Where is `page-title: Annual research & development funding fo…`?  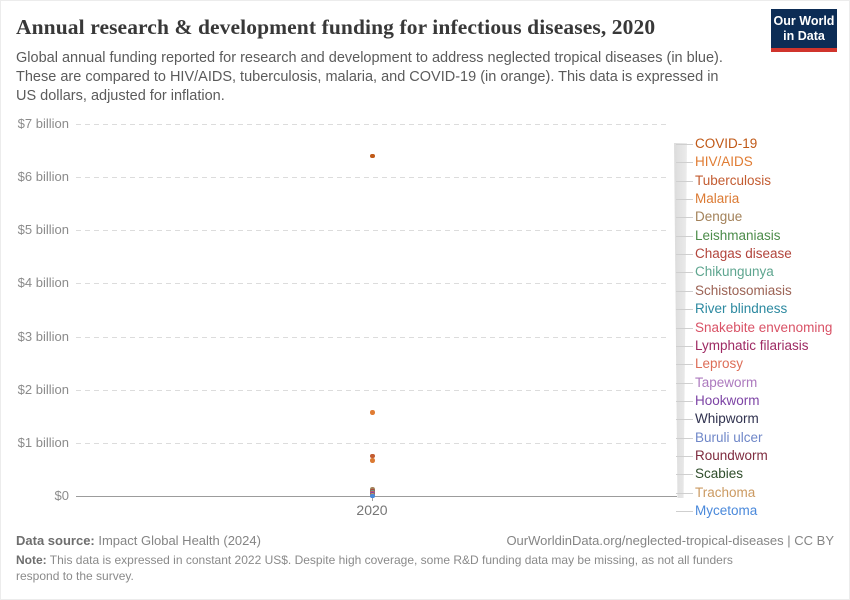
page-title: Annual research & development funding fo… is located at coordinates (336, 27).